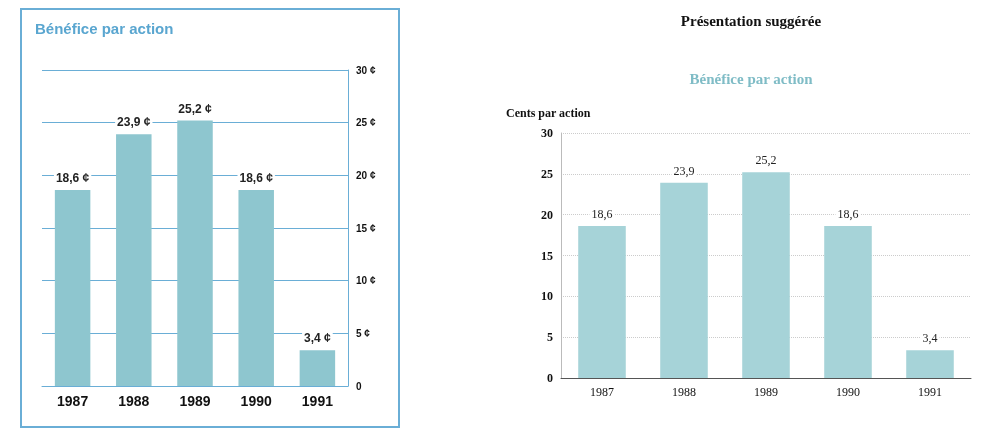 The height and width of the screenshot is (436, 1004). What do you see at coordinates (751, 78) in the screenshot?
I see `chart-subtitle: Bénéfice par action` at bounding box center [751, 78].